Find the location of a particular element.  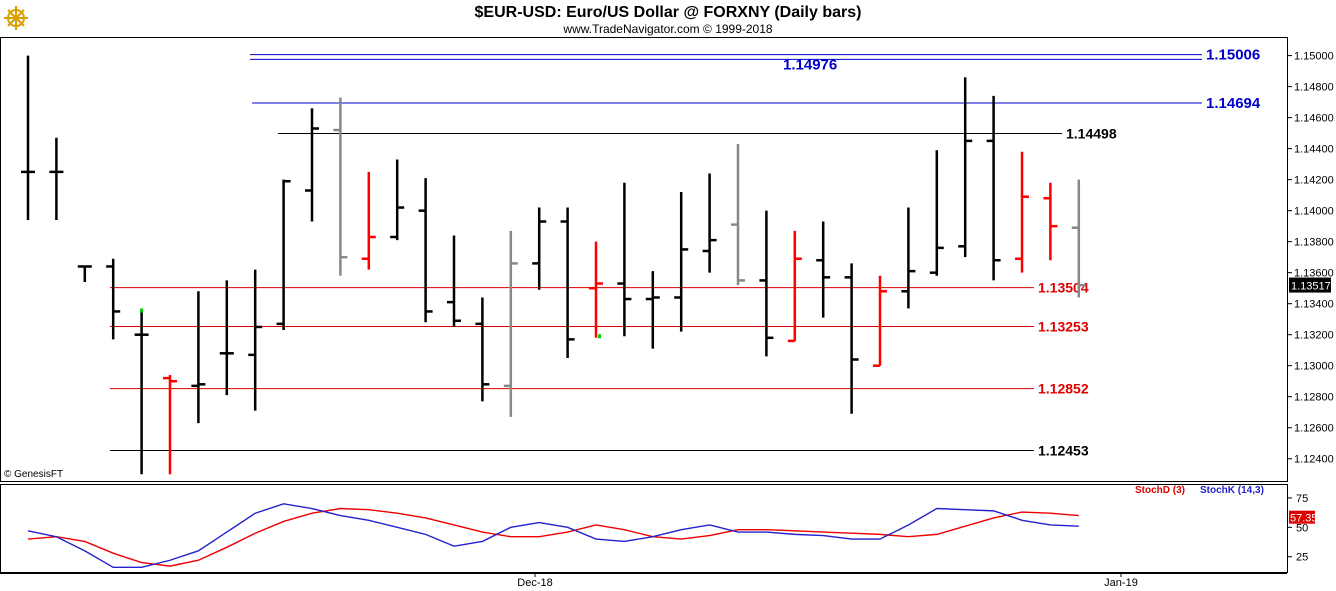

x-tick-label: Jan-19 is located at coordinates (1121, 583).